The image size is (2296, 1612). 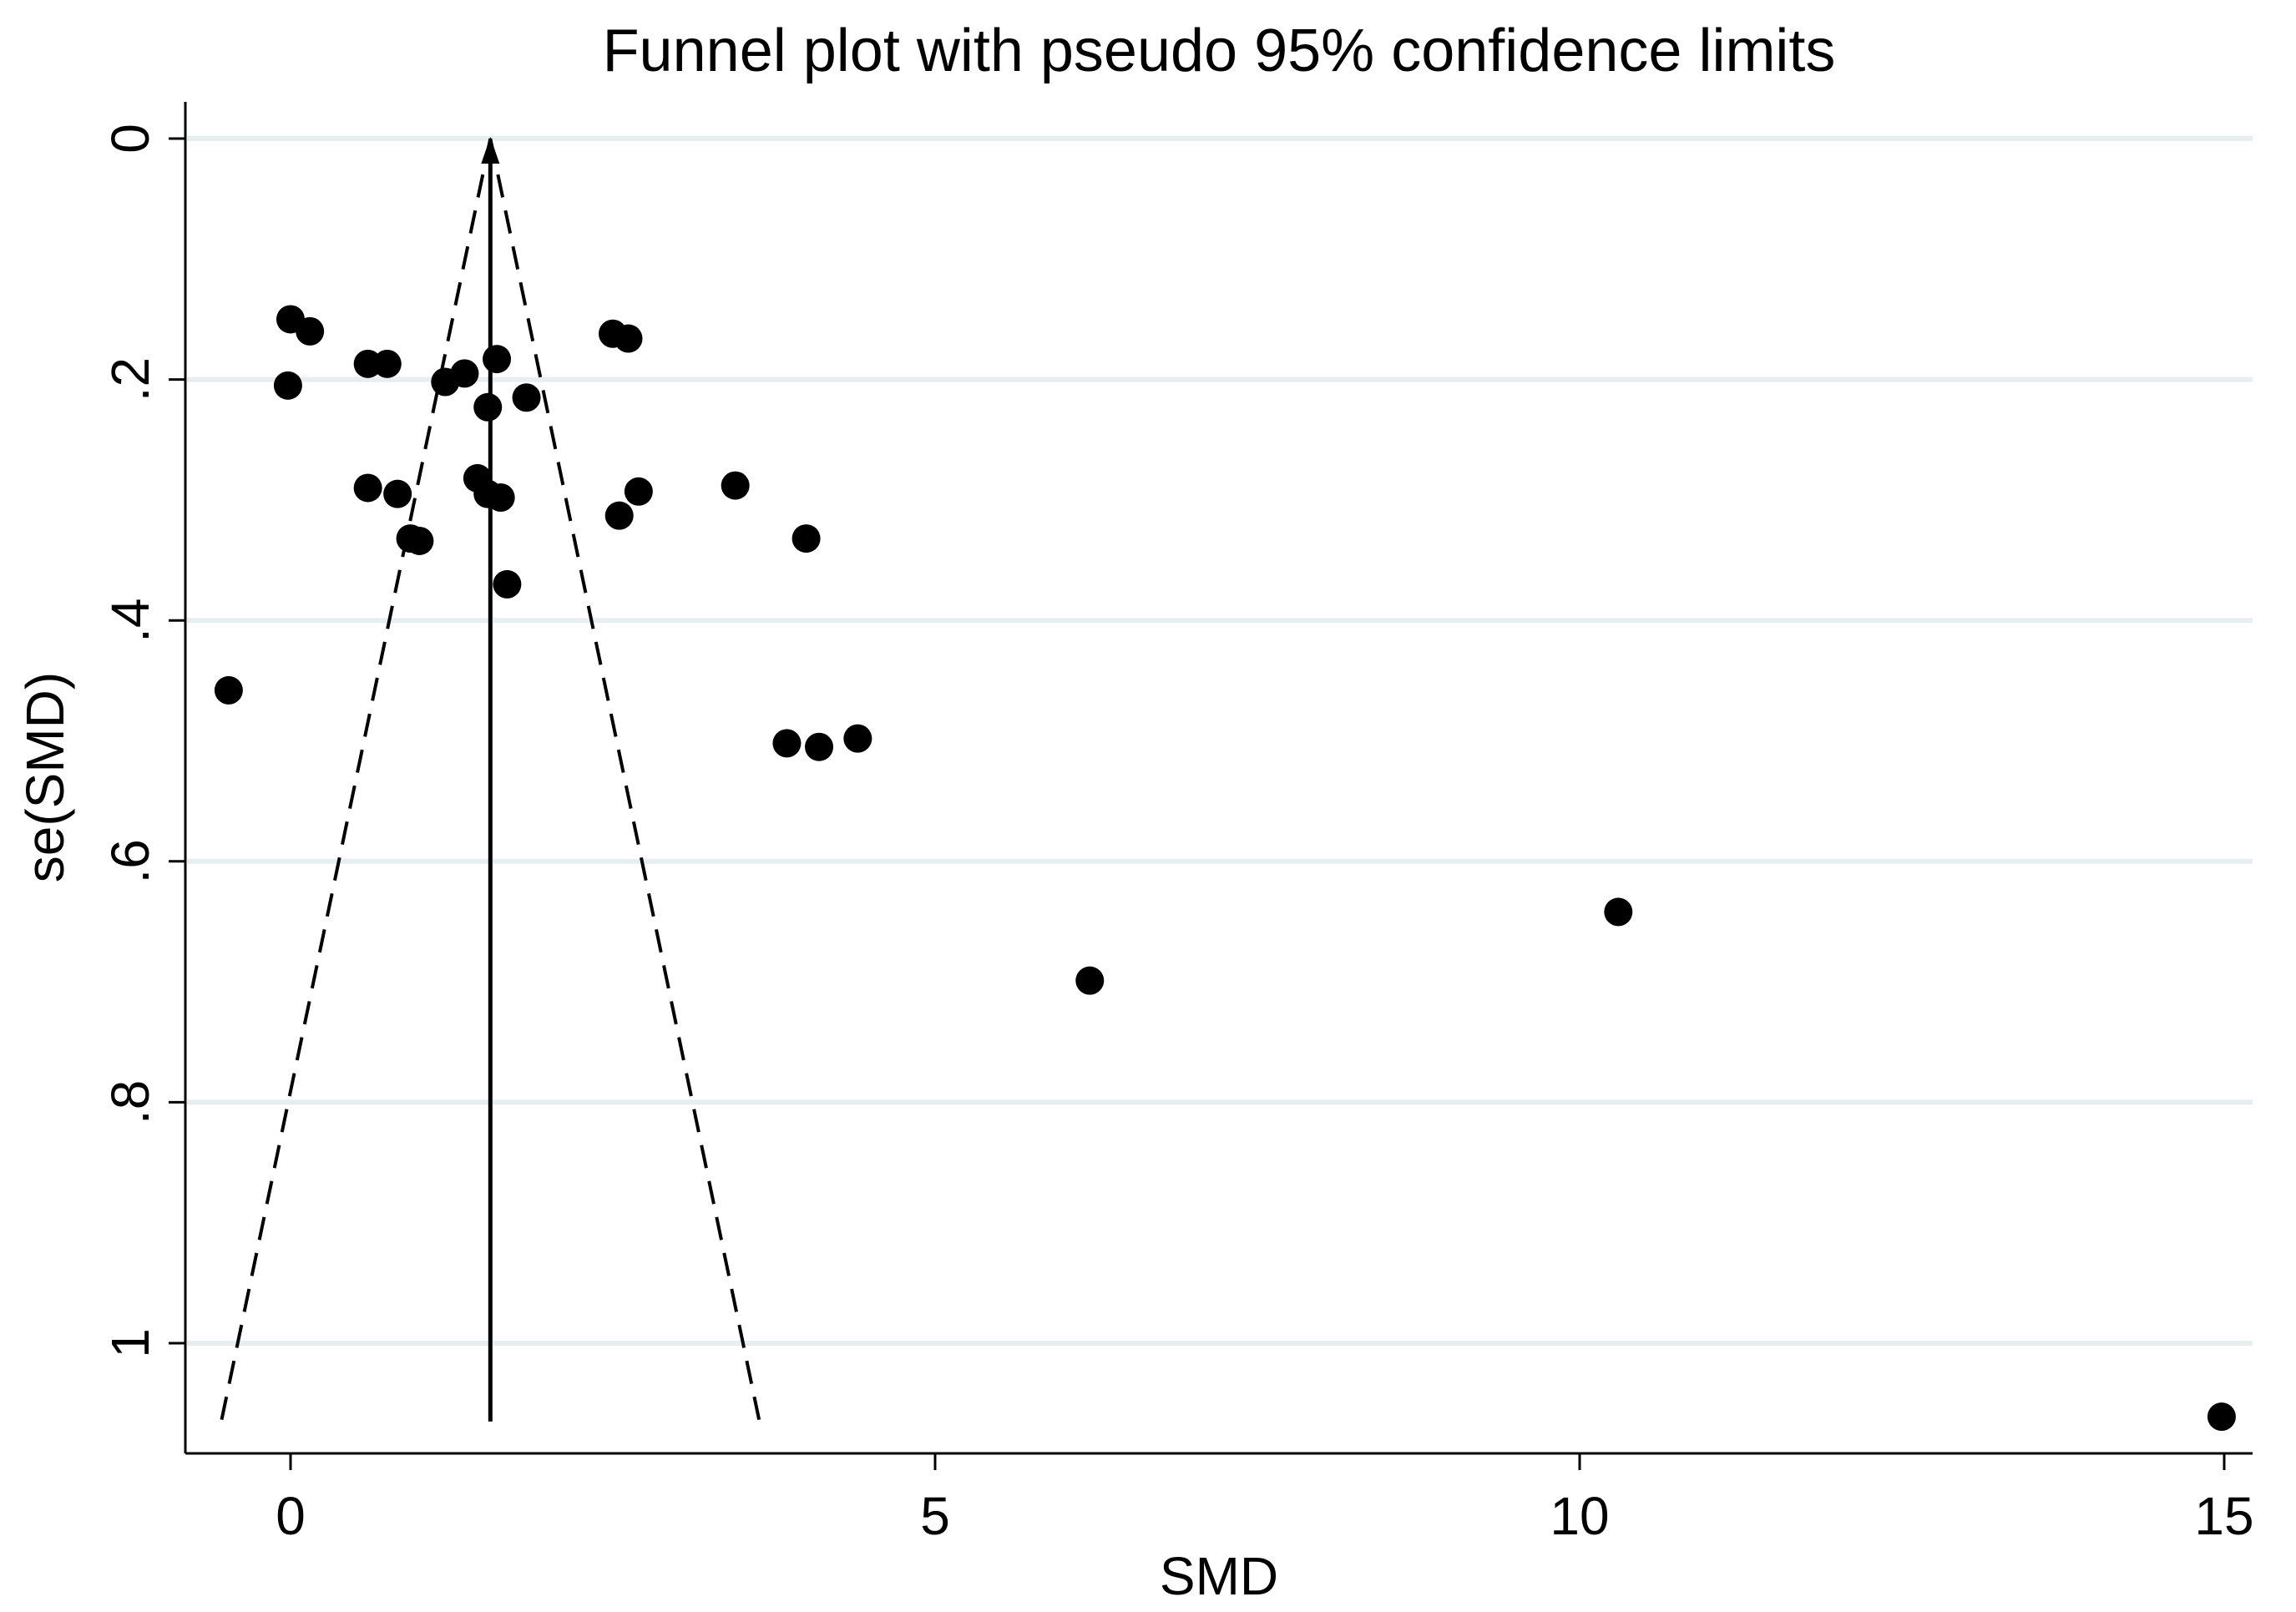 I want to click on y-tick-label-4: .8, so click(x=130, y=1102).